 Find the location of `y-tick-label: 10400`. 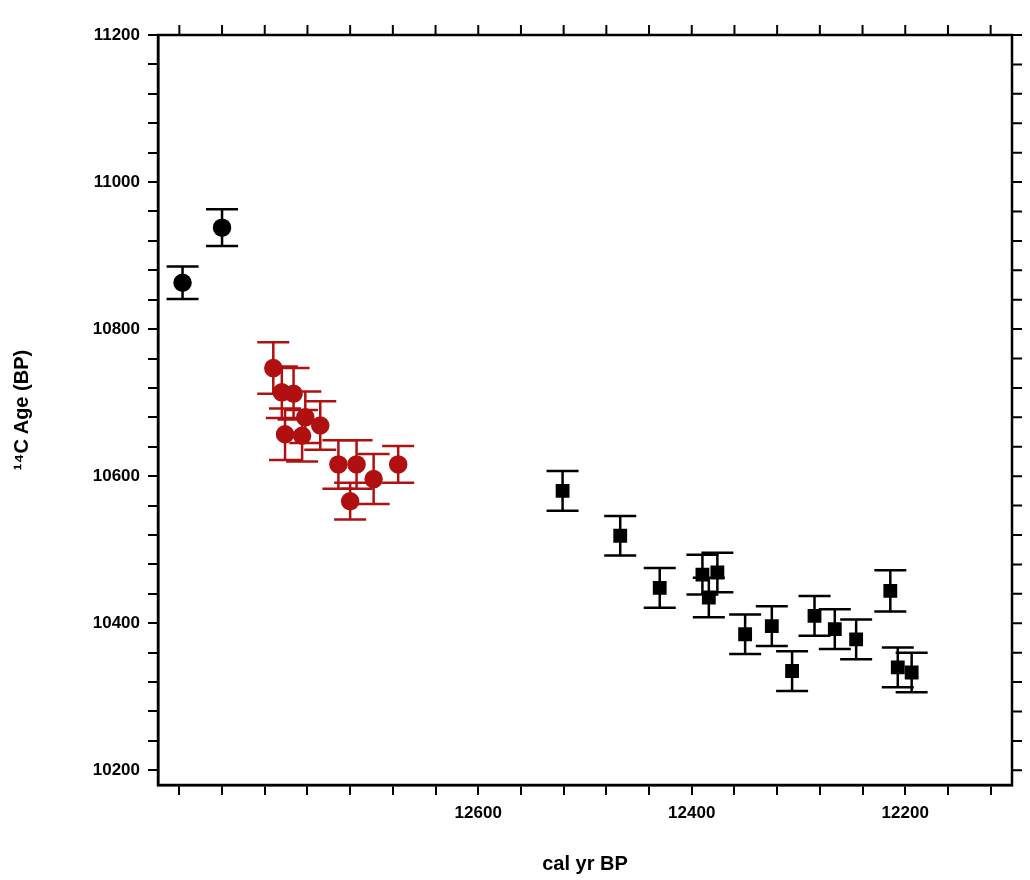

y-tick-label: 10400 is located at coordinates (116, 622).